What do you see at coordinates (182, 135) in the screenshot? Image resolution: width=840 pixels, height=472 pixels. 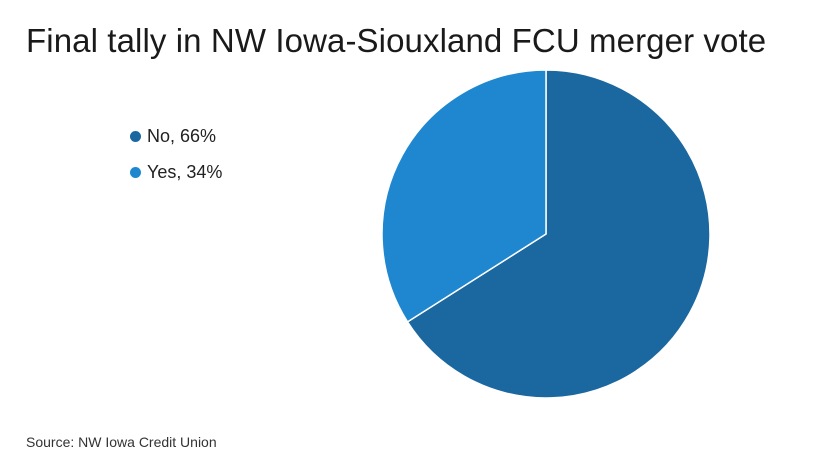 I see `legend-label-no: No, 66%` at bounding box center [182, 135].